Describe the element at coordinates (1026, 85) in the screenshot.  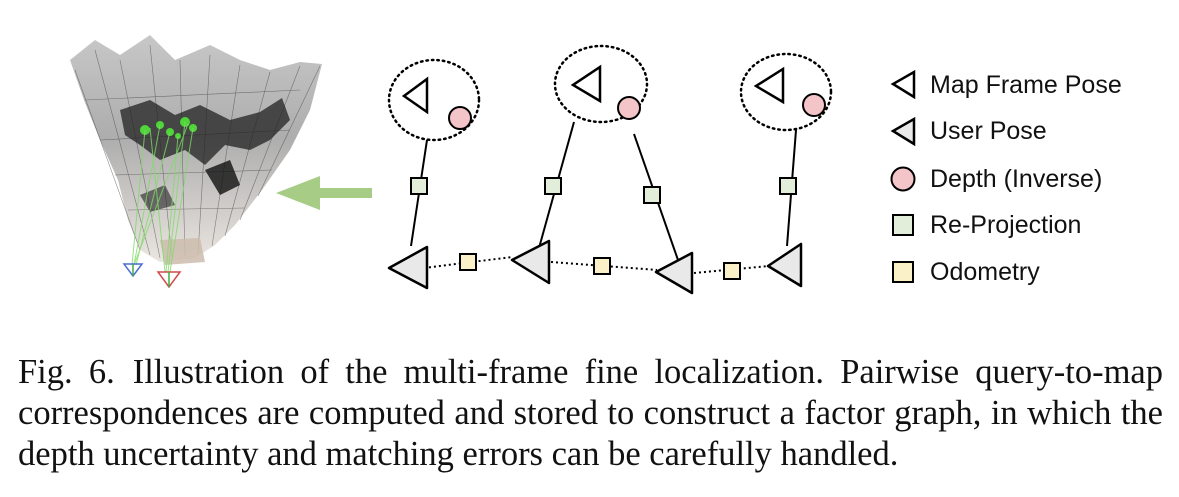
I see `legend-map-frame-pose-label: Map Frame Pose` at that location.